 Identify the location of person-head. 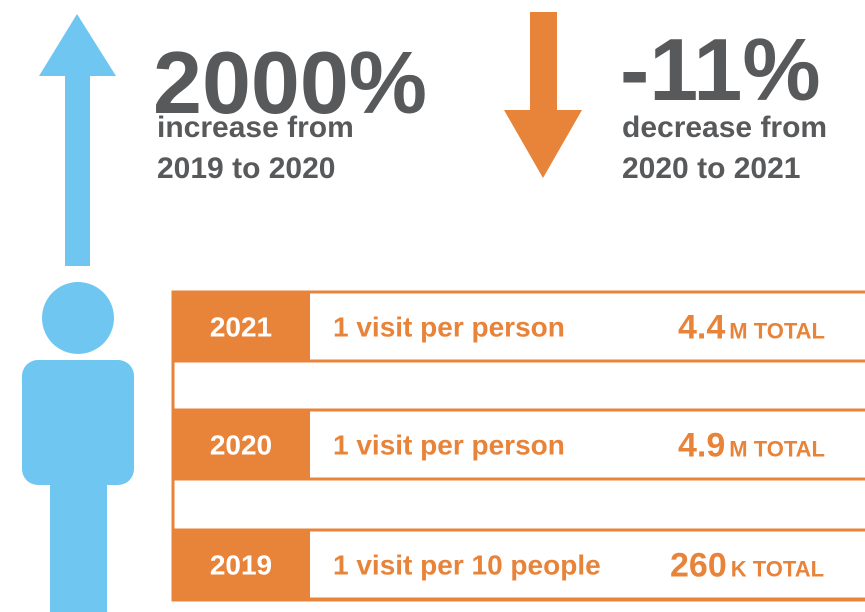
(78, 318).